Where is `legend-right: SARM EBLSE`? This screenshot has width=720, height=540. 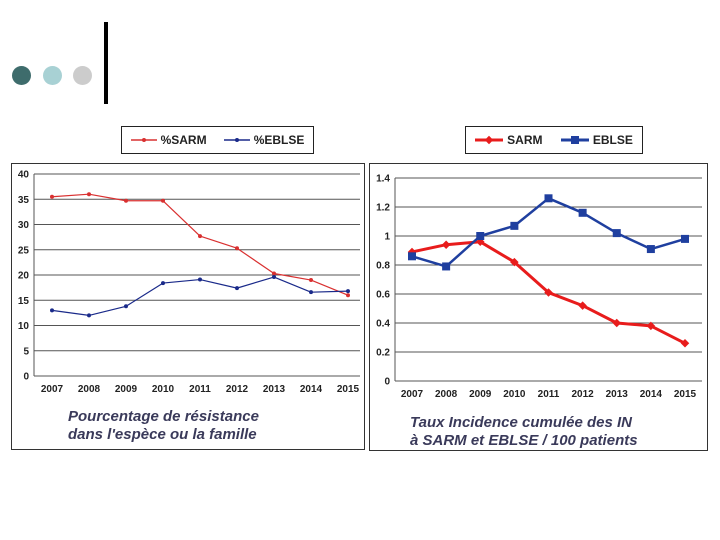 legend-right: SARM EBLSE is located at coordinates (554, 140).